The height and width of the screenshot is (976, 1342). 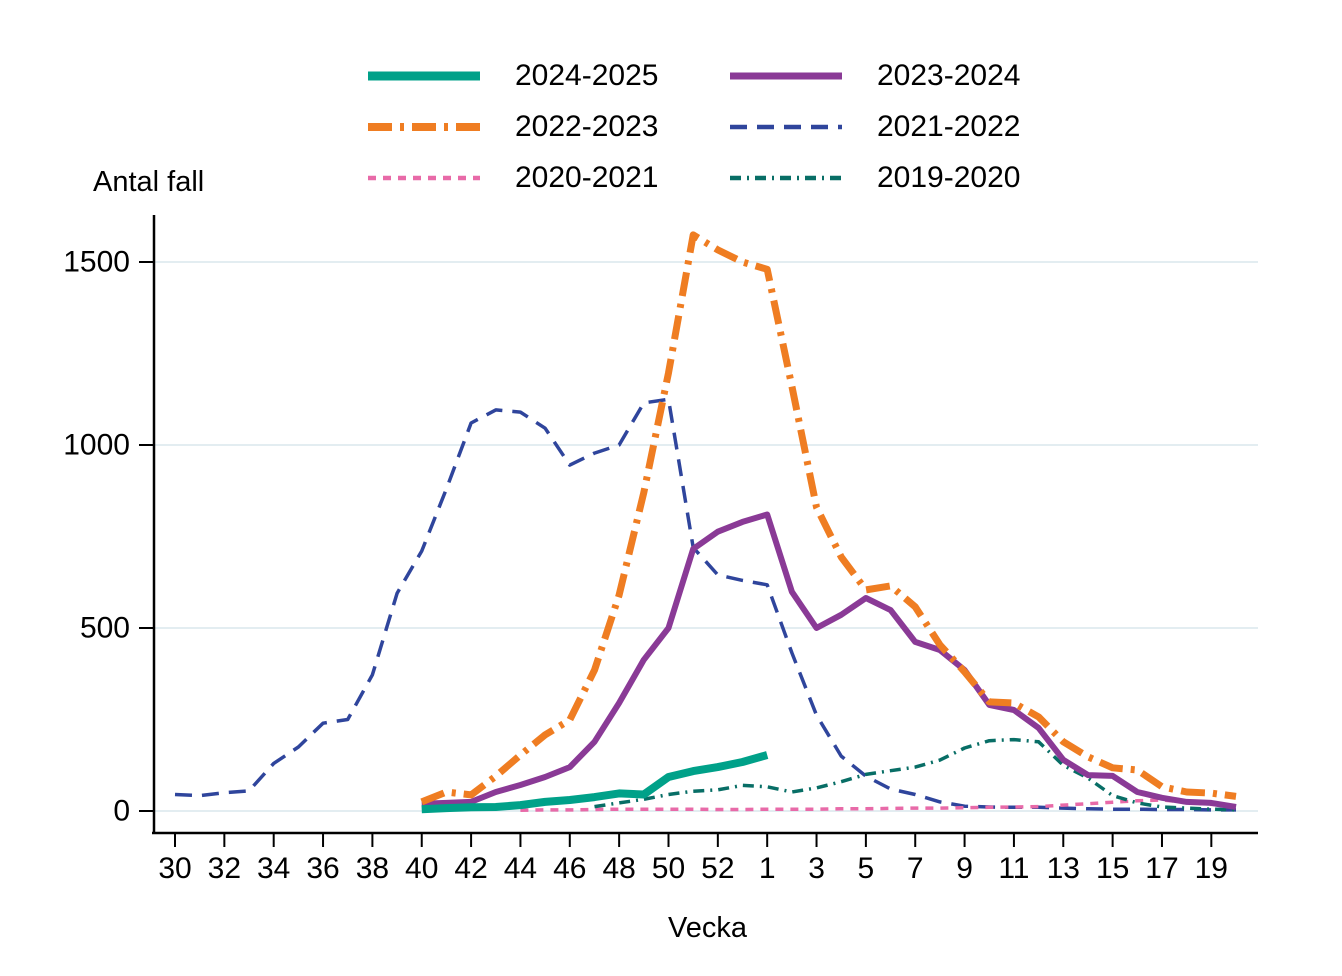 What do you see at coordinates (786, 127) in the screenshot?
I see `legend-swatch-2021-2022` at bounding box center [786, 127].